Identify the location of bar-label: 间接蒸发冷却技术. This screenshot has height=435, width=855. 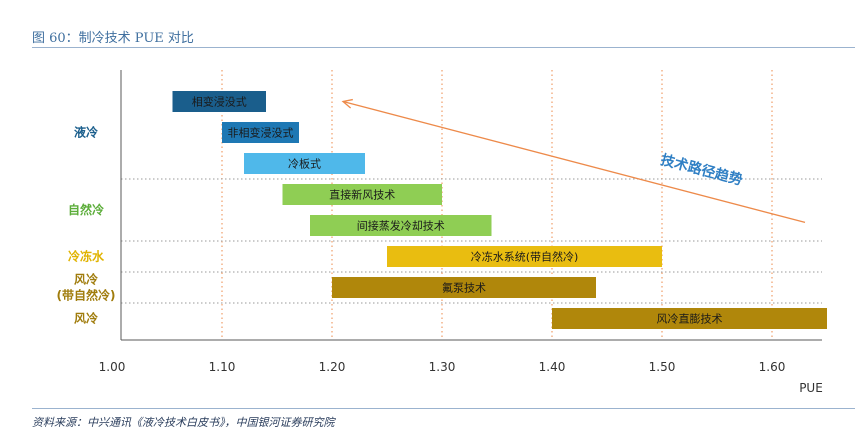
(401, 226).